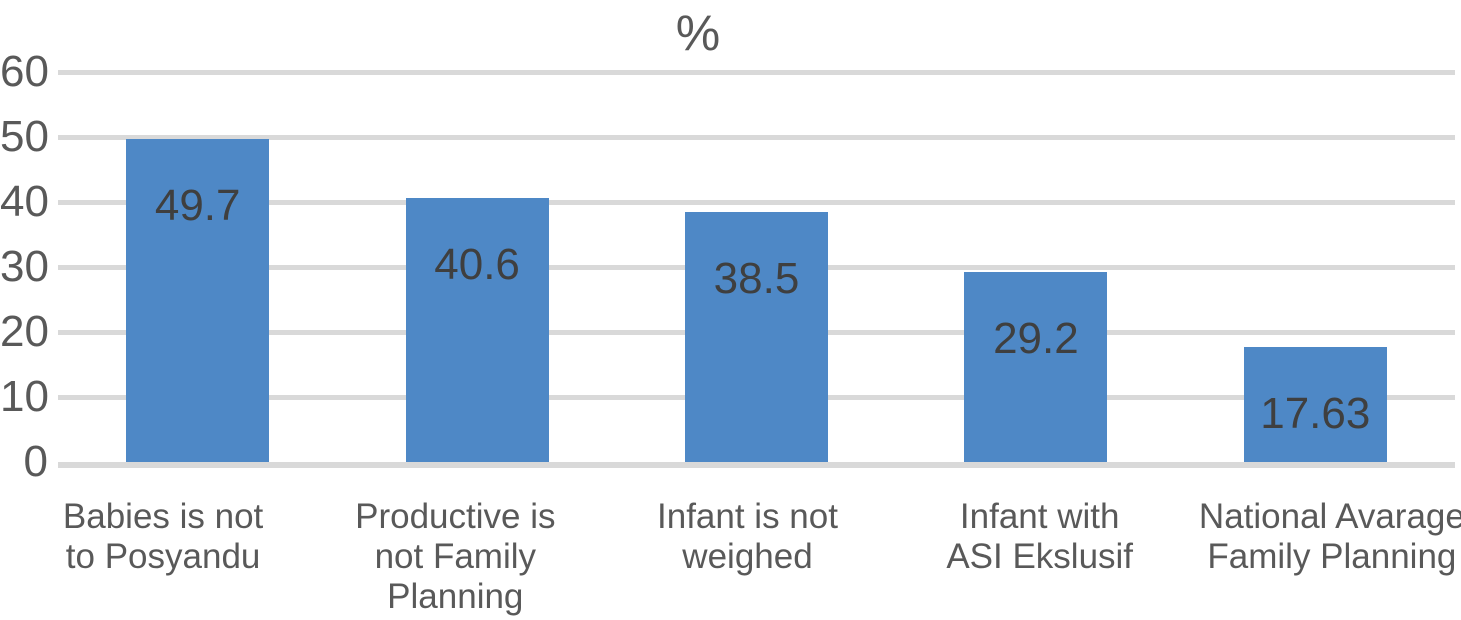 The width and height of the screenshot is (1461, 620). I want to click on bar-value-label: 29.2, so click(1036, 339).